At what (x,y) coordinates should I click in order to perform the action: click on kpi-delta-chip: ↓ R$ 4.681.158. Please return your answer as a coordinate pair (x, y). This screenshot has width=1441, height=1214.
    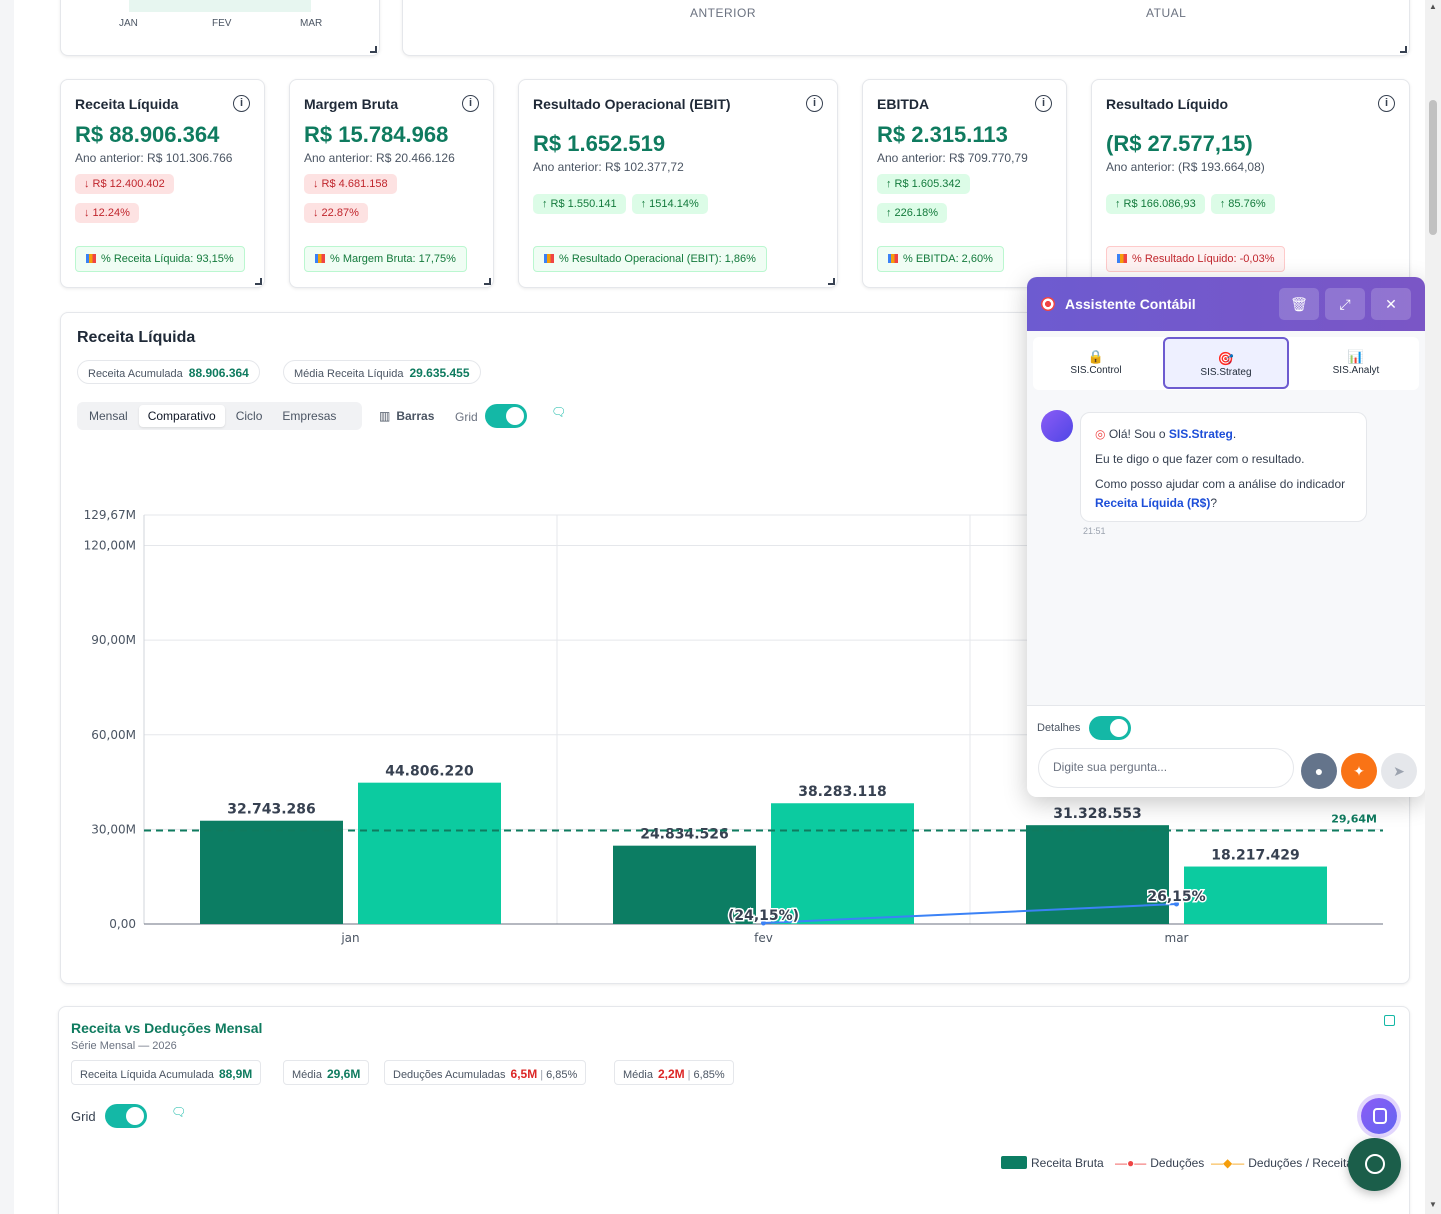
    Looking at the image, I should click on (350, 184).